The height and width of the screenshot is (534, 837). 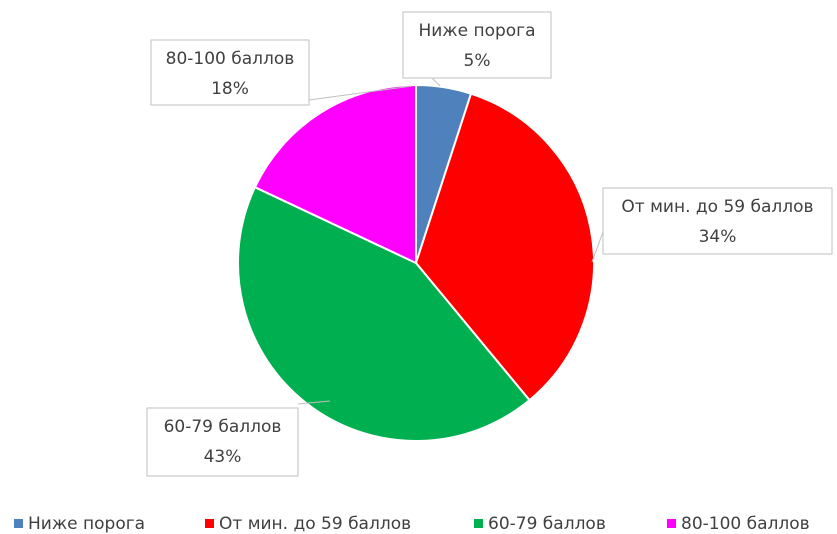 I want to click on data-label-value: 34%, so click(x=718, y=237).